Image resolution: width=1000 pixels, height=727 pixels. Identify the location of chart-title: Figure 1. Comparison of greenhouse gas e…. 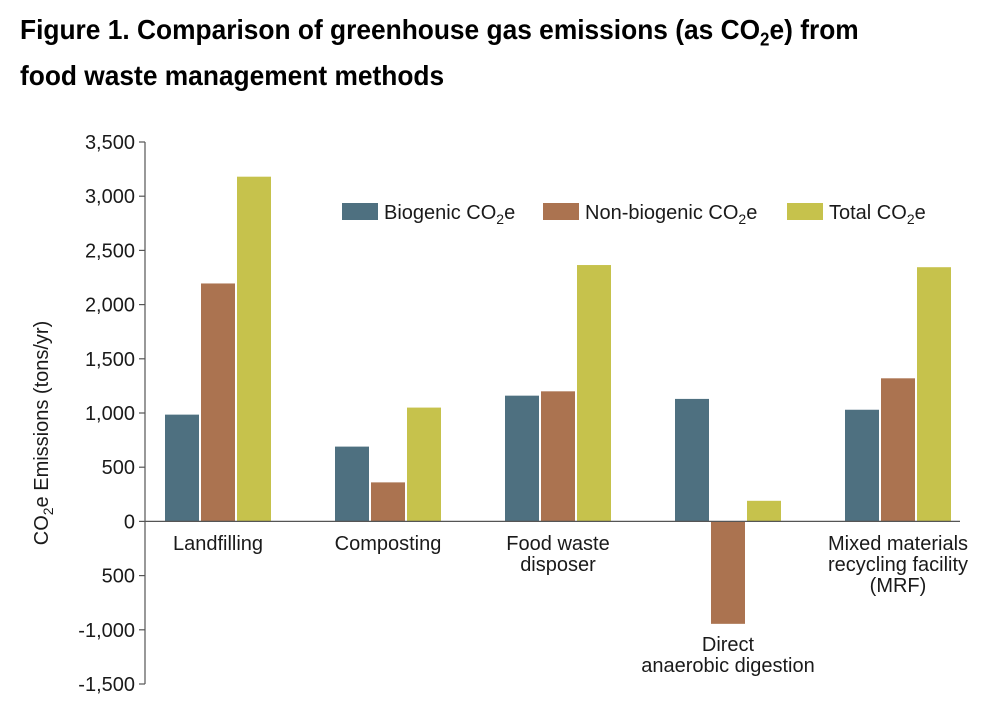
(471, 53).